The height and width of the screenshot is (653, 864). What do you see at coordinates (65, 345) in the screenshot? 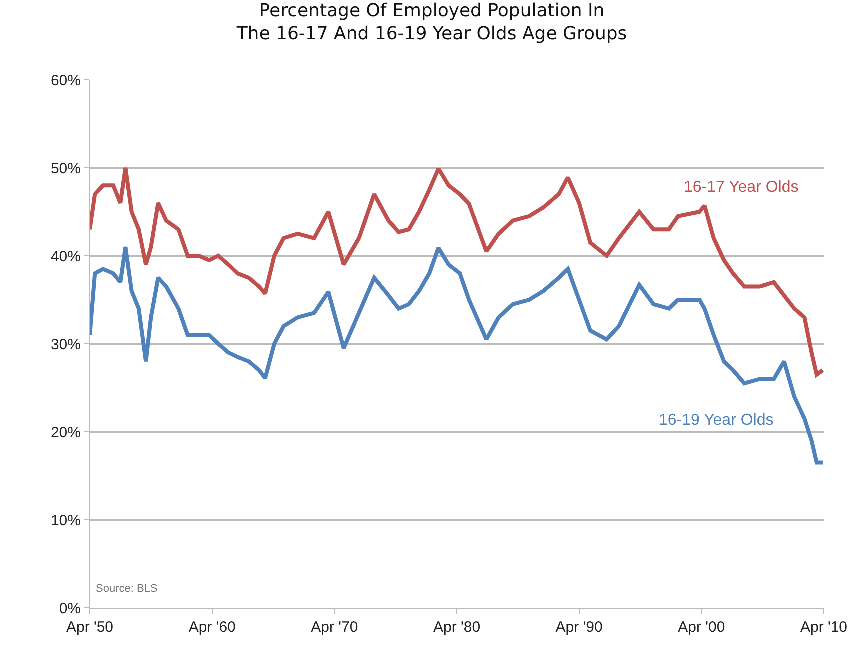
I see `y-tick-label: 30%` at bounding box center [65, 345].